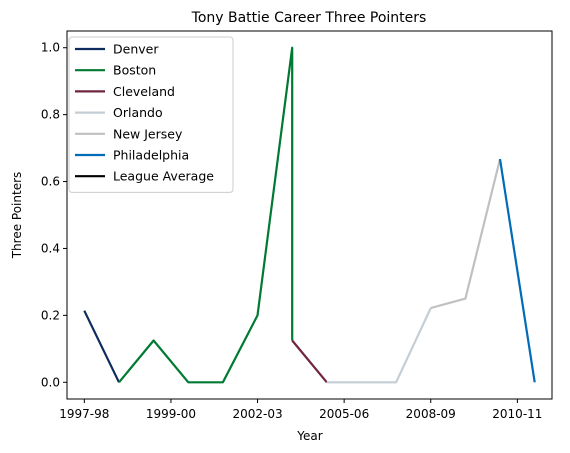 This screenshot has width=570, height=453. Describe the element at coordinates (379, 345) in the screenshot. I see `series-line-orlando` at that location.